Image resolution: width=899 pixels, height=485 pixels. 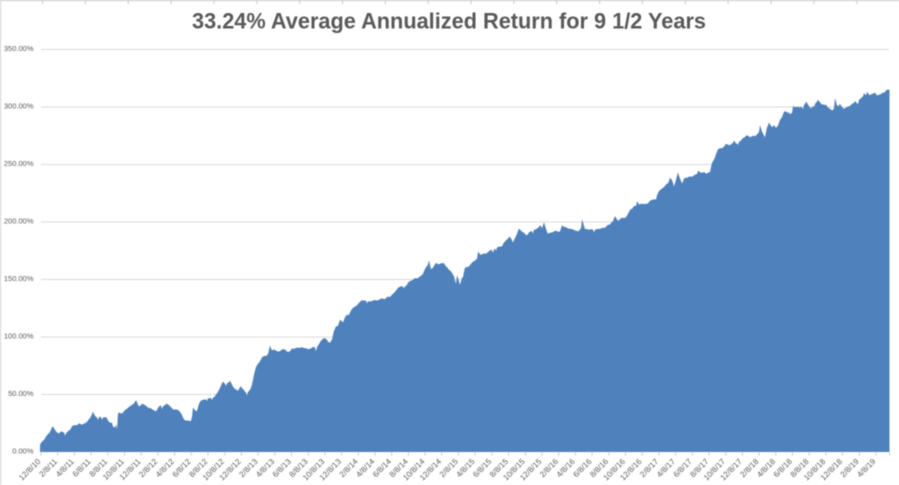 What do you see at coordinates (21, 393) in the screenshot?
I see `svg-text: 50.00%` at bounding box center [21, 393].